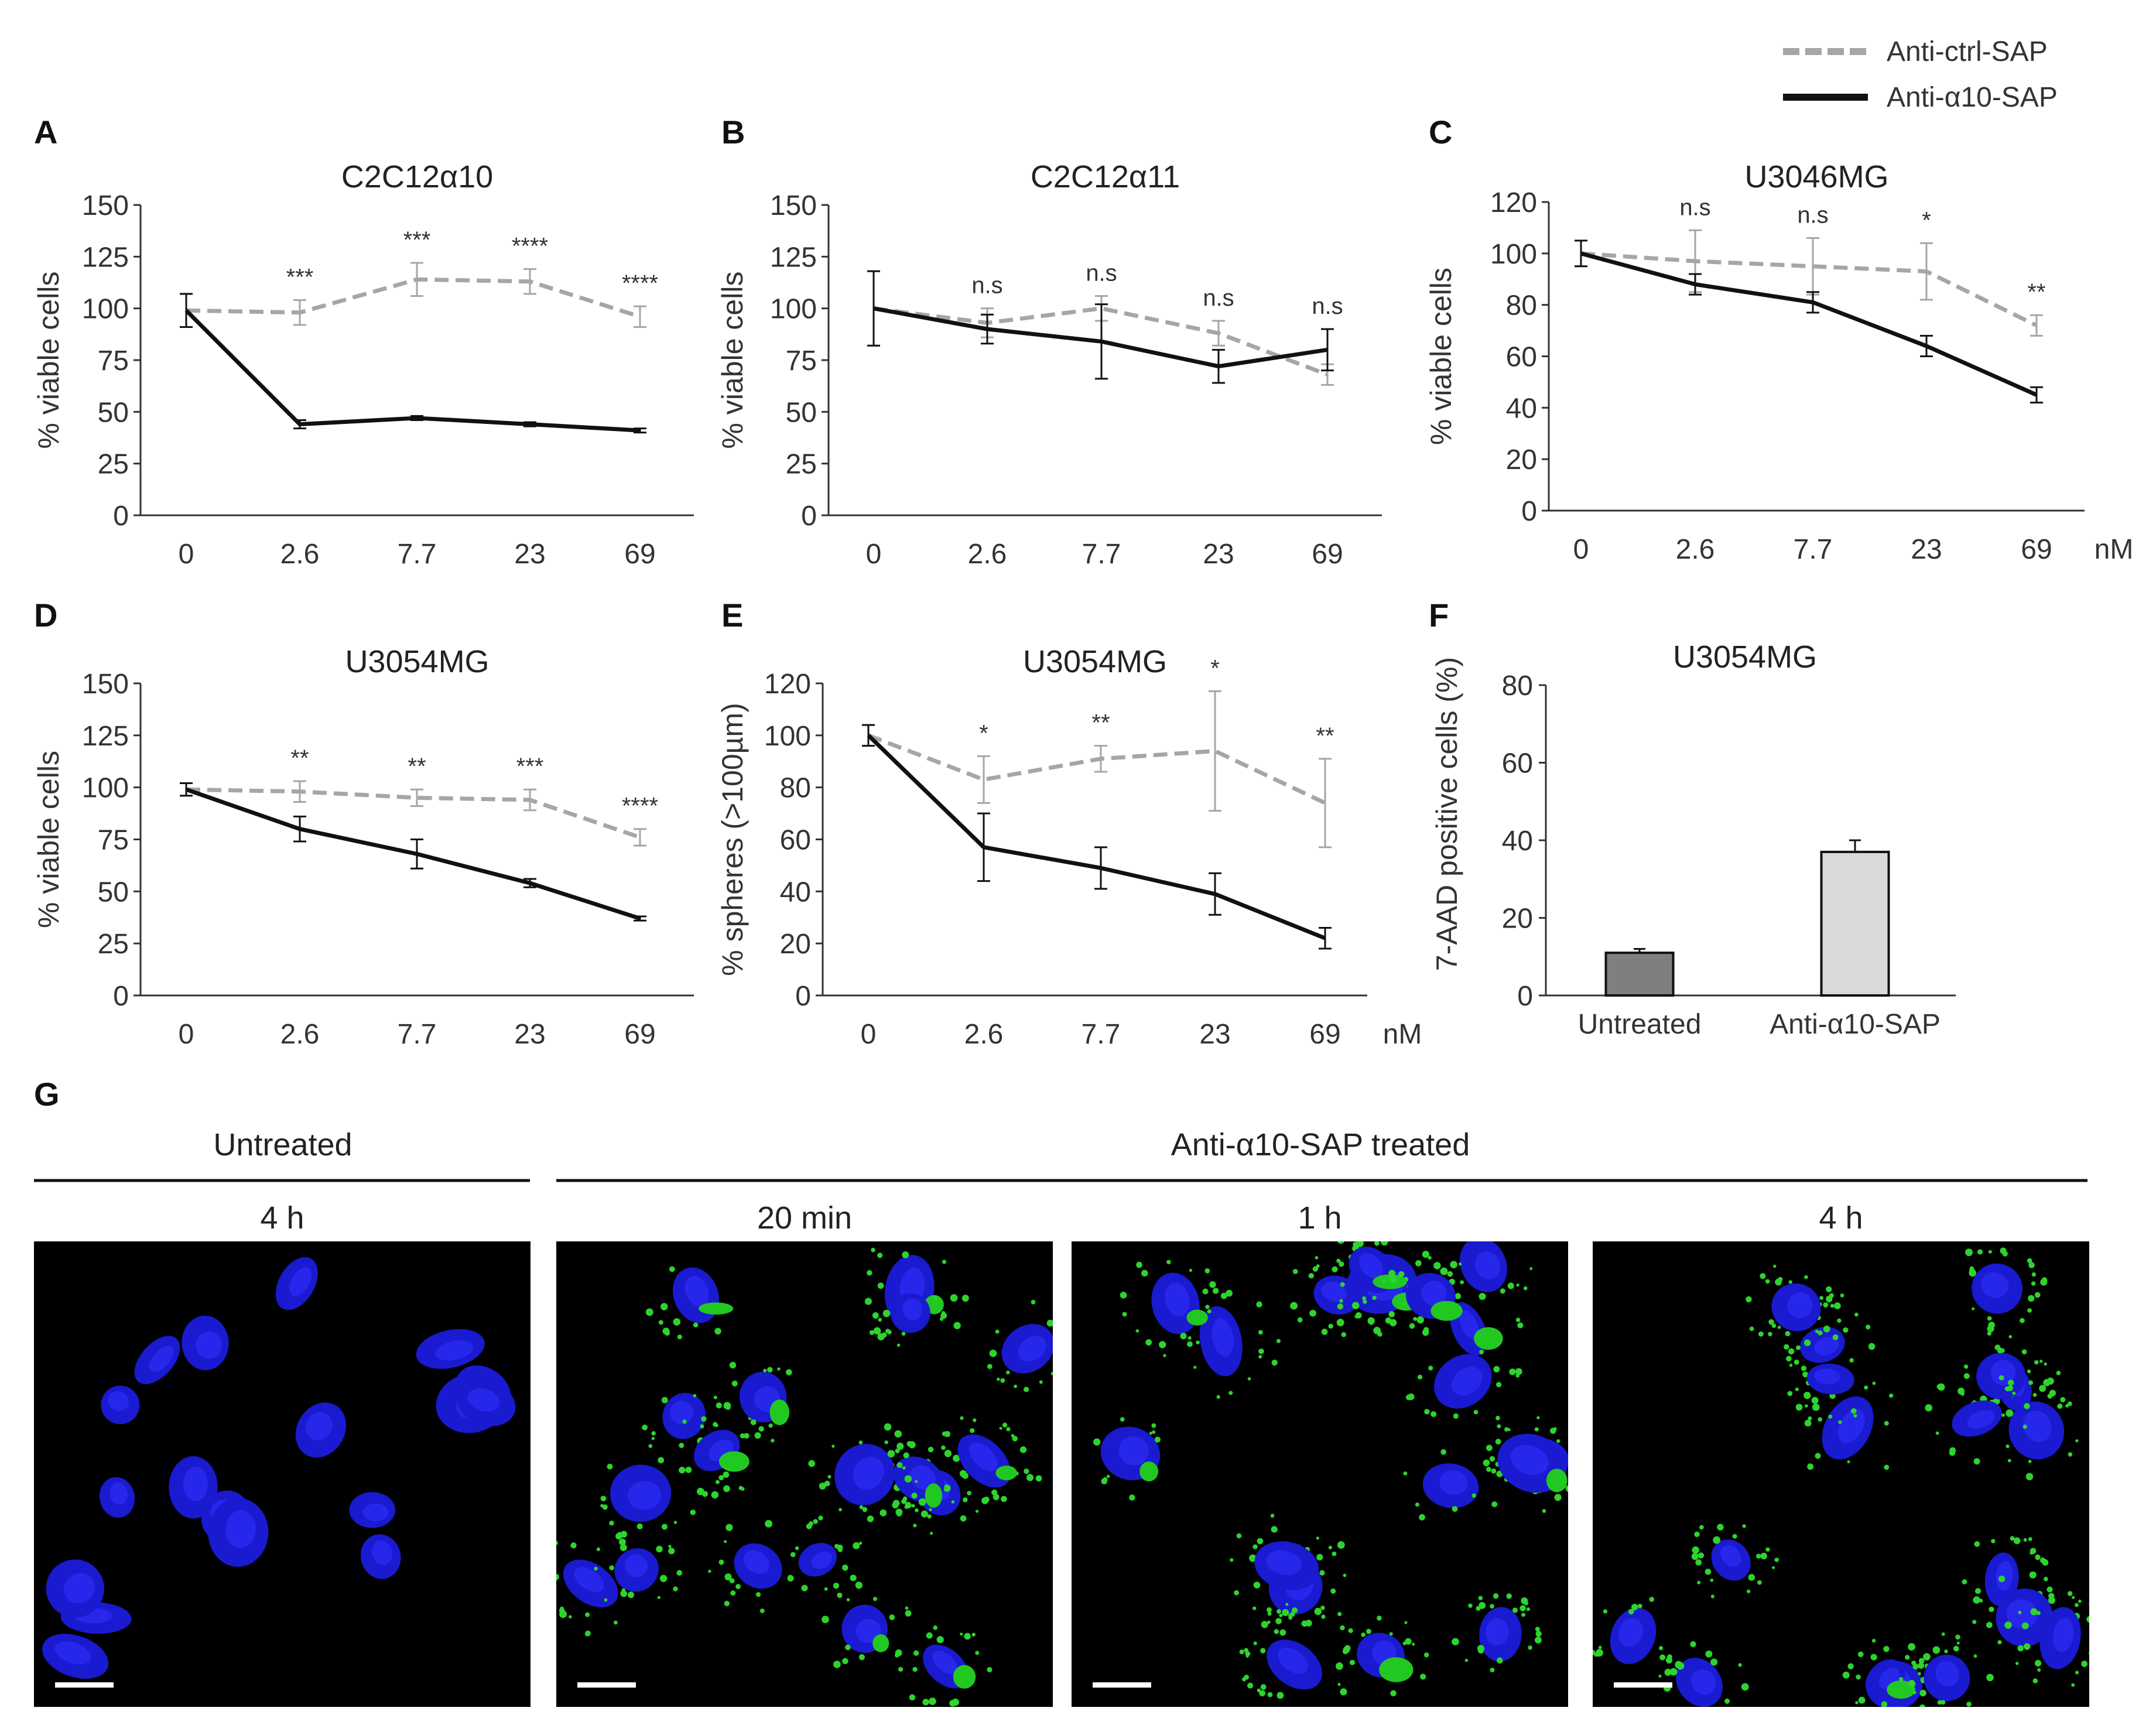  What do you see at coordinates (640, 806) in the screenshot?
I see `significance-label: ****` at bounding box center [640, 806].